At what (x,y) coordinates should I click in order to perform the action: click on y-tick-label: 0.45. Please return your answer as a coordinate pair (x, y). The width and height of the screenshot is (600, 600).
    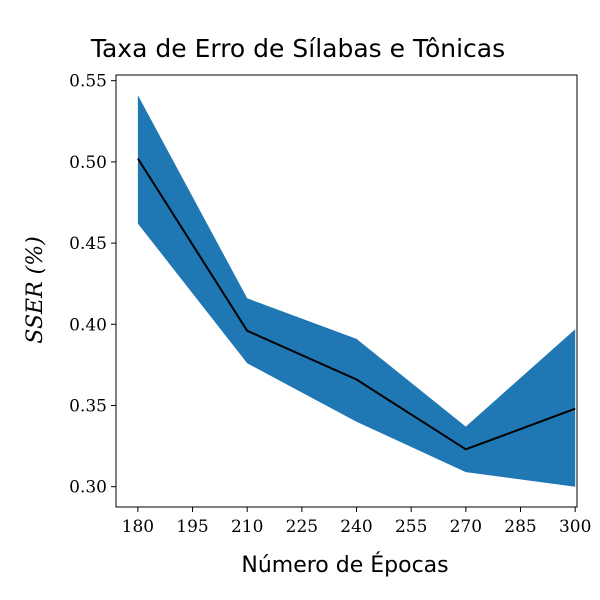
    Looking at the image, I should click on (88, 244).